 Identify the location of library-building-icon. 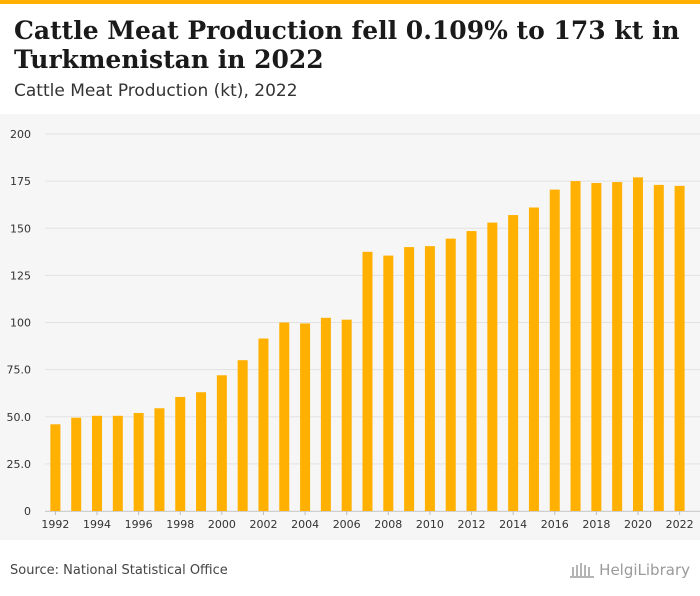
(582, 570).